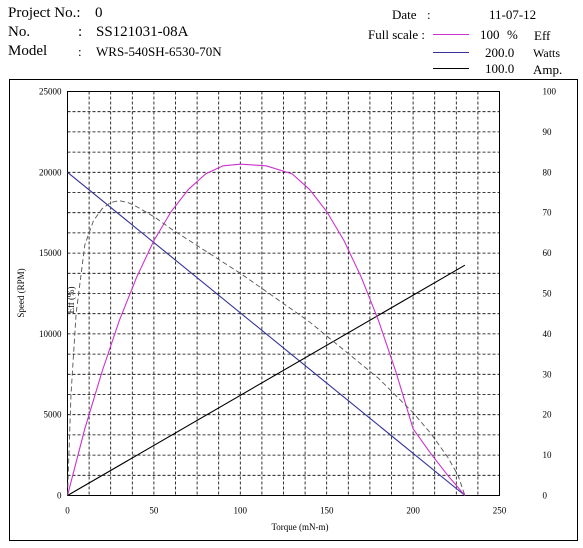 The width and height of the screenshot is (583, 548). Describe the element at coordinates (50, 92) in the screenshot. I see `y-tick-label: 25000` at that location.